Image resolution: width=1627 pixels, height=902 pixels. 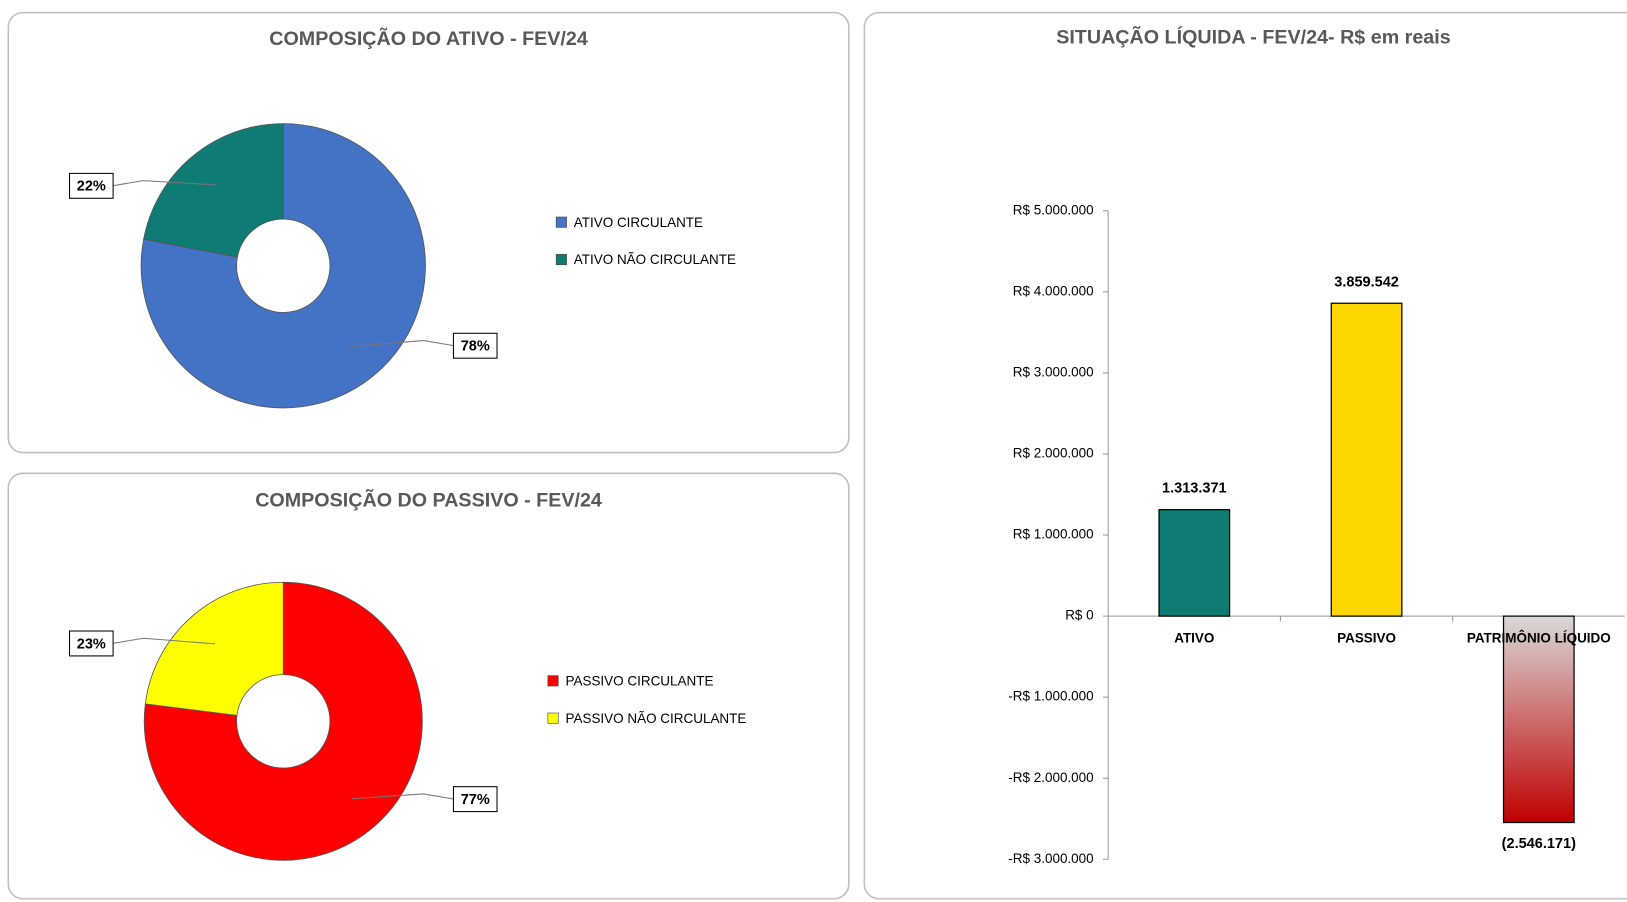 I want to click on data-label: 23%, so click(x=91, y=644).